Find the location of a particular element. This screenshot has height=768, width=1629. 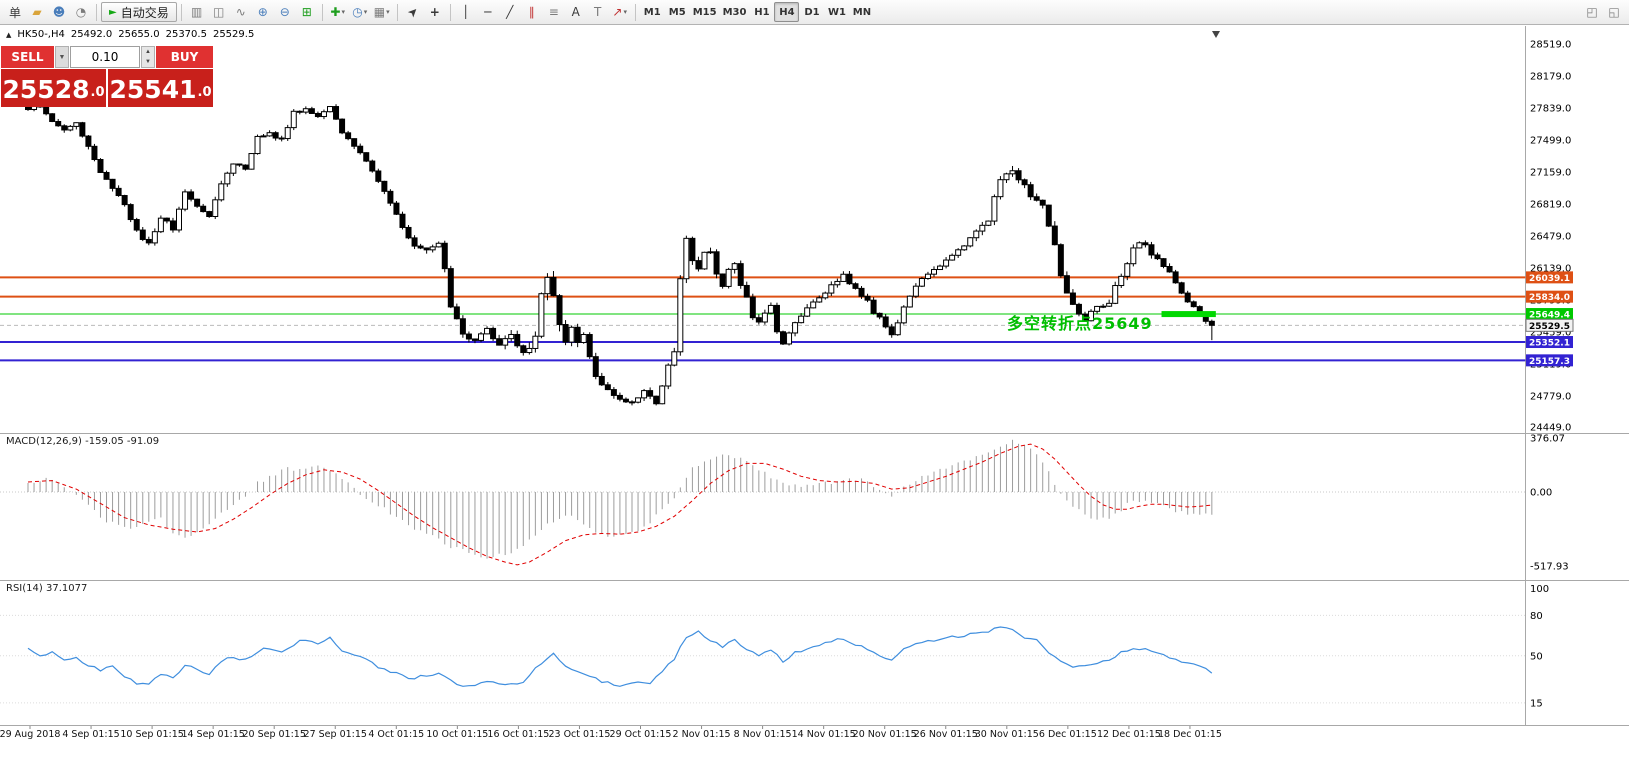

vertical-line-tool-button: │ is located at coordinates (466, 12).